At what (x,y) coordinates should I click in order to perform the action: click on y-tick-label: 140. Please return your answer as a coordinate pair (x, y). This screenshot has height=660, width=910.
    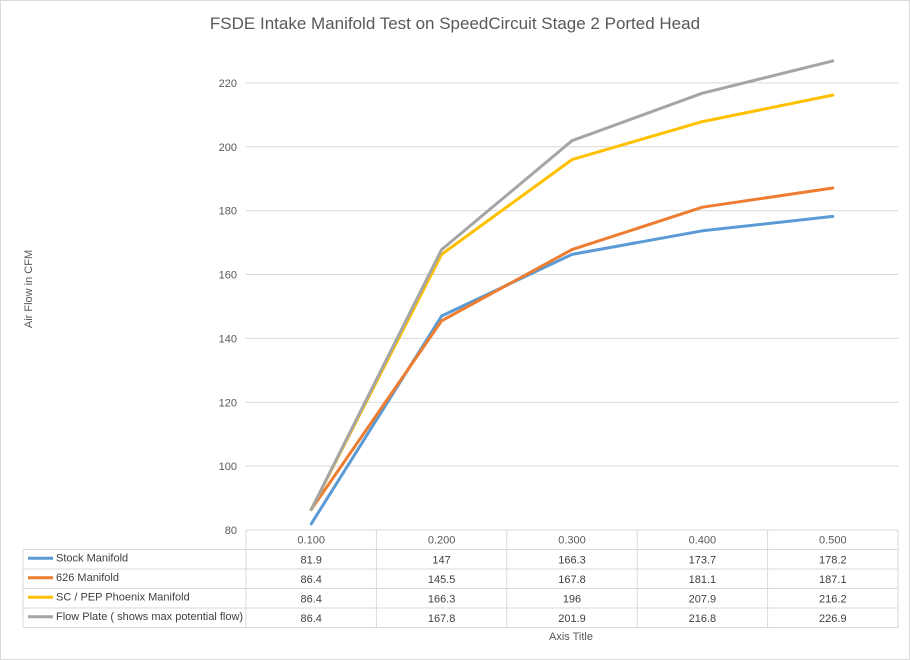
    Looking at the image, I should click on (228, 339).